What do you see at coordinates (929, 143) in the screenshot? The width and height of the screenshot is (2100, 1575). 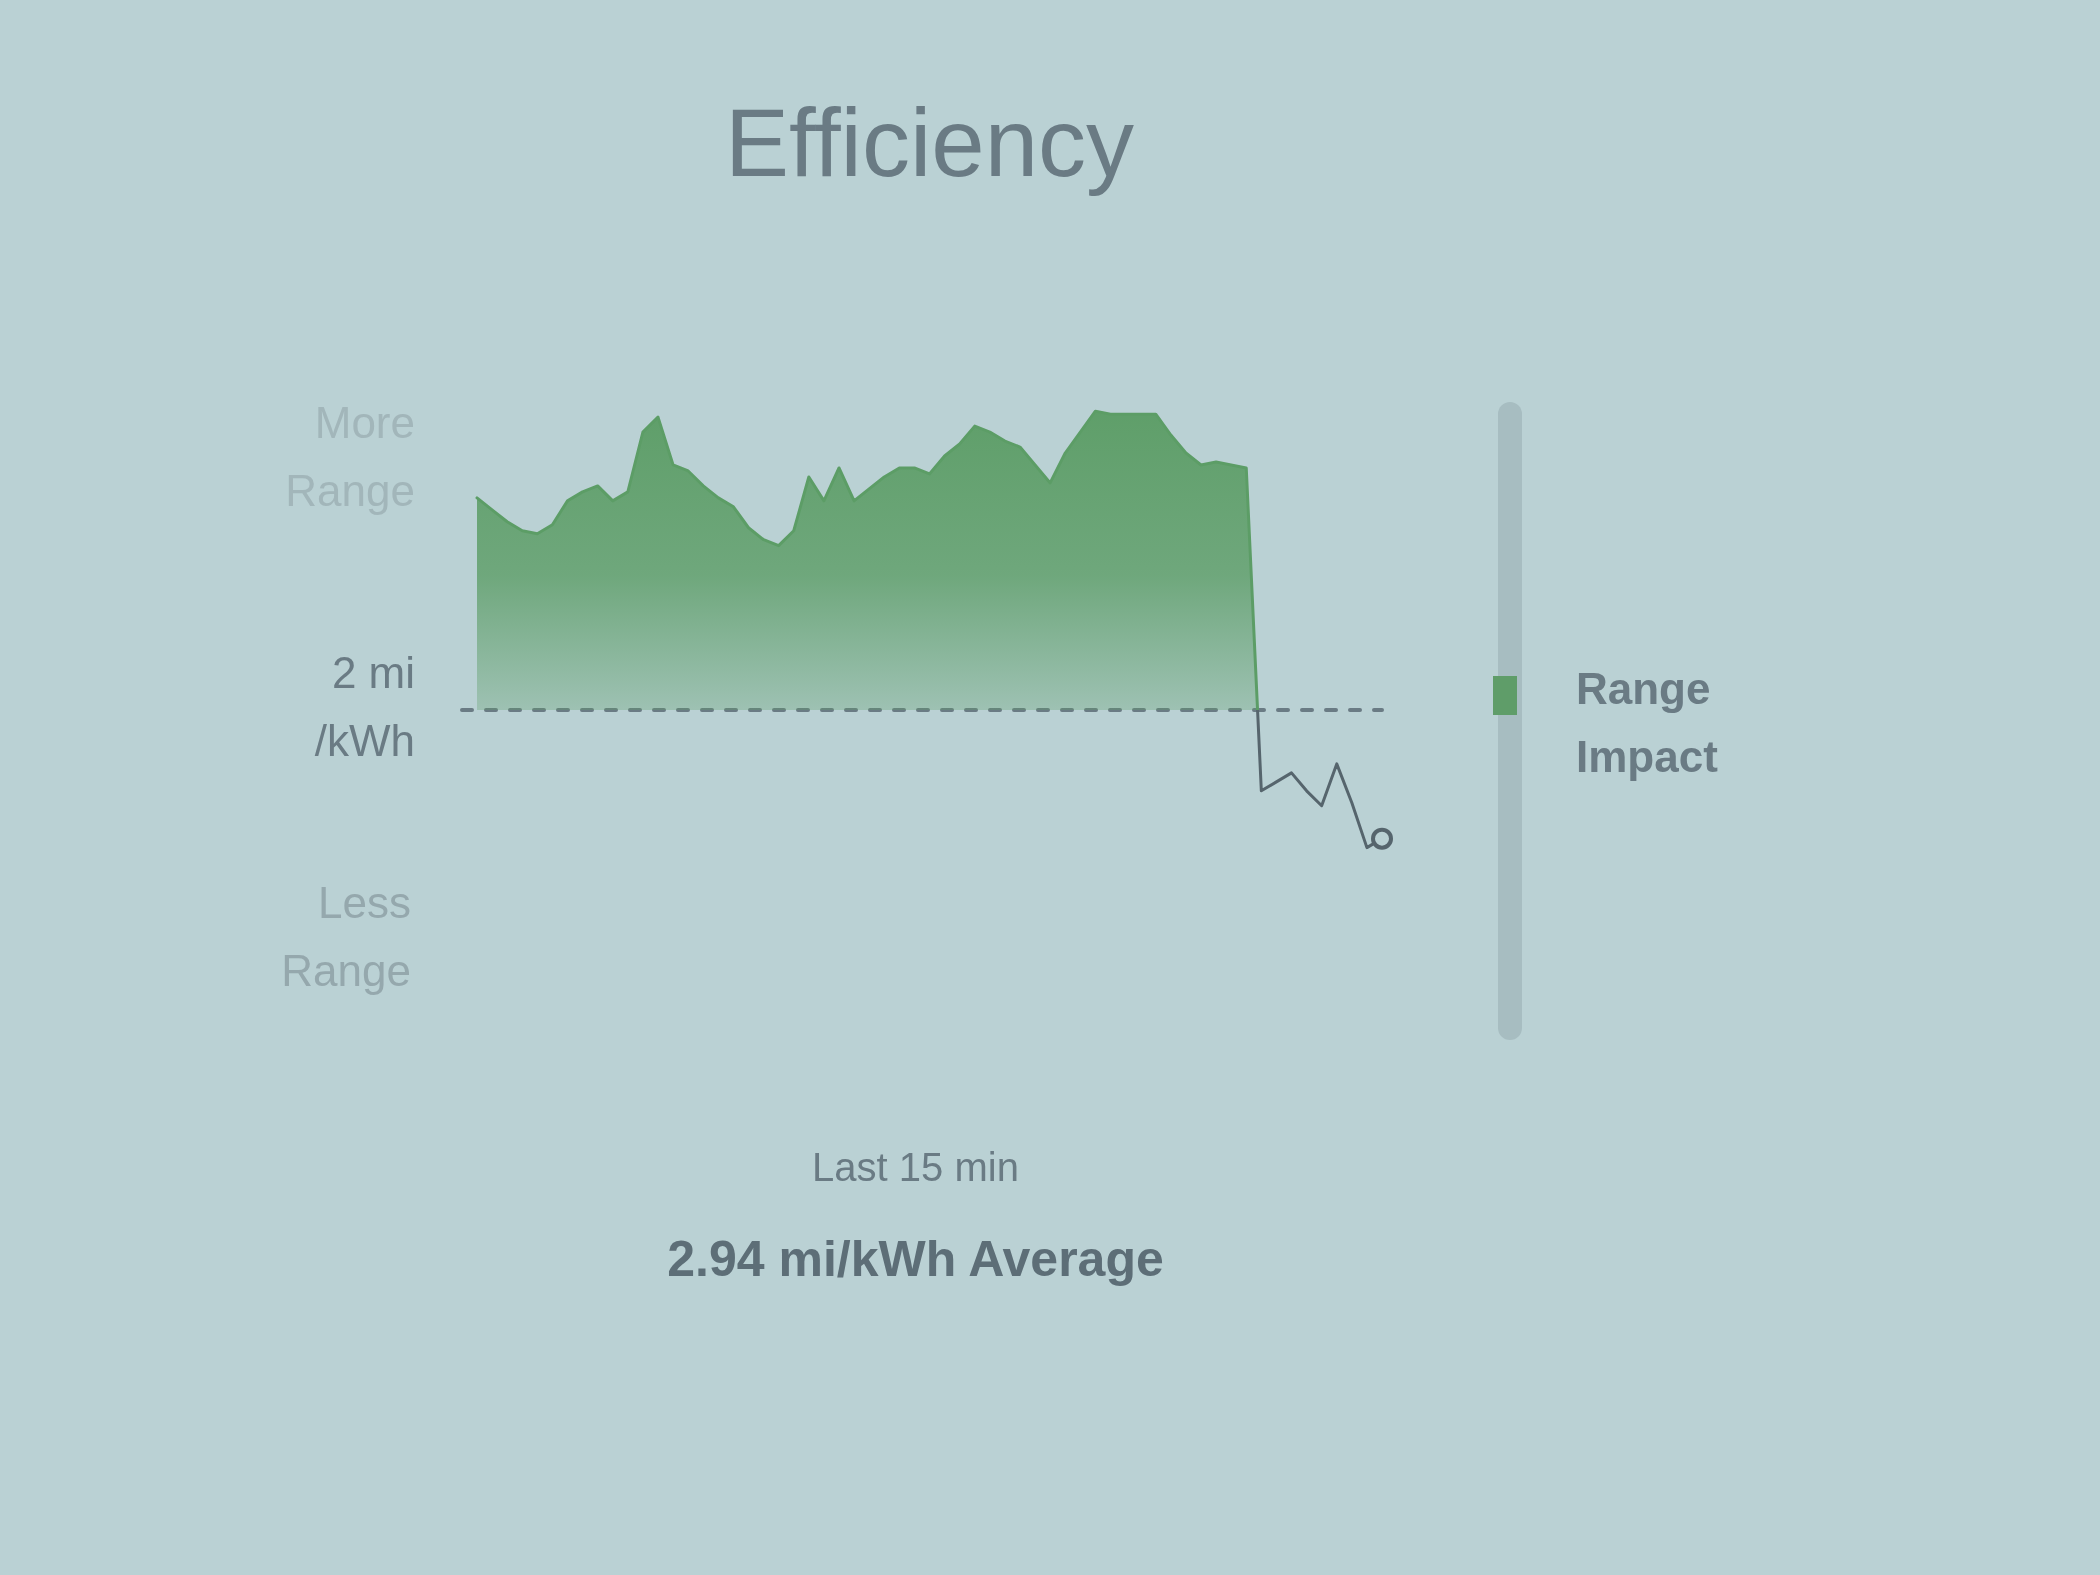 I see `chart-title: Efficiency` at bounding box center [929, 143].